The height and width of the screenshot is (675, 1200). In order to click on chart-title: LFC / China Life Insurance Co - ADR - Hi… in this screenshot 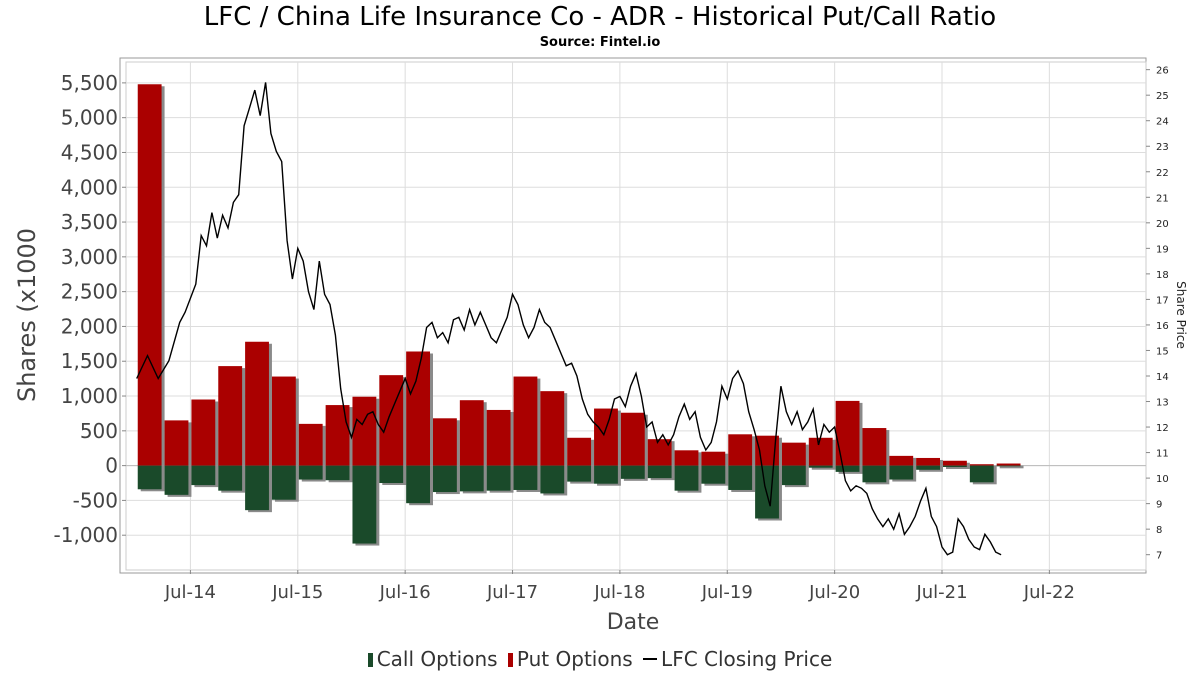, I will do `click(600, 17)`.